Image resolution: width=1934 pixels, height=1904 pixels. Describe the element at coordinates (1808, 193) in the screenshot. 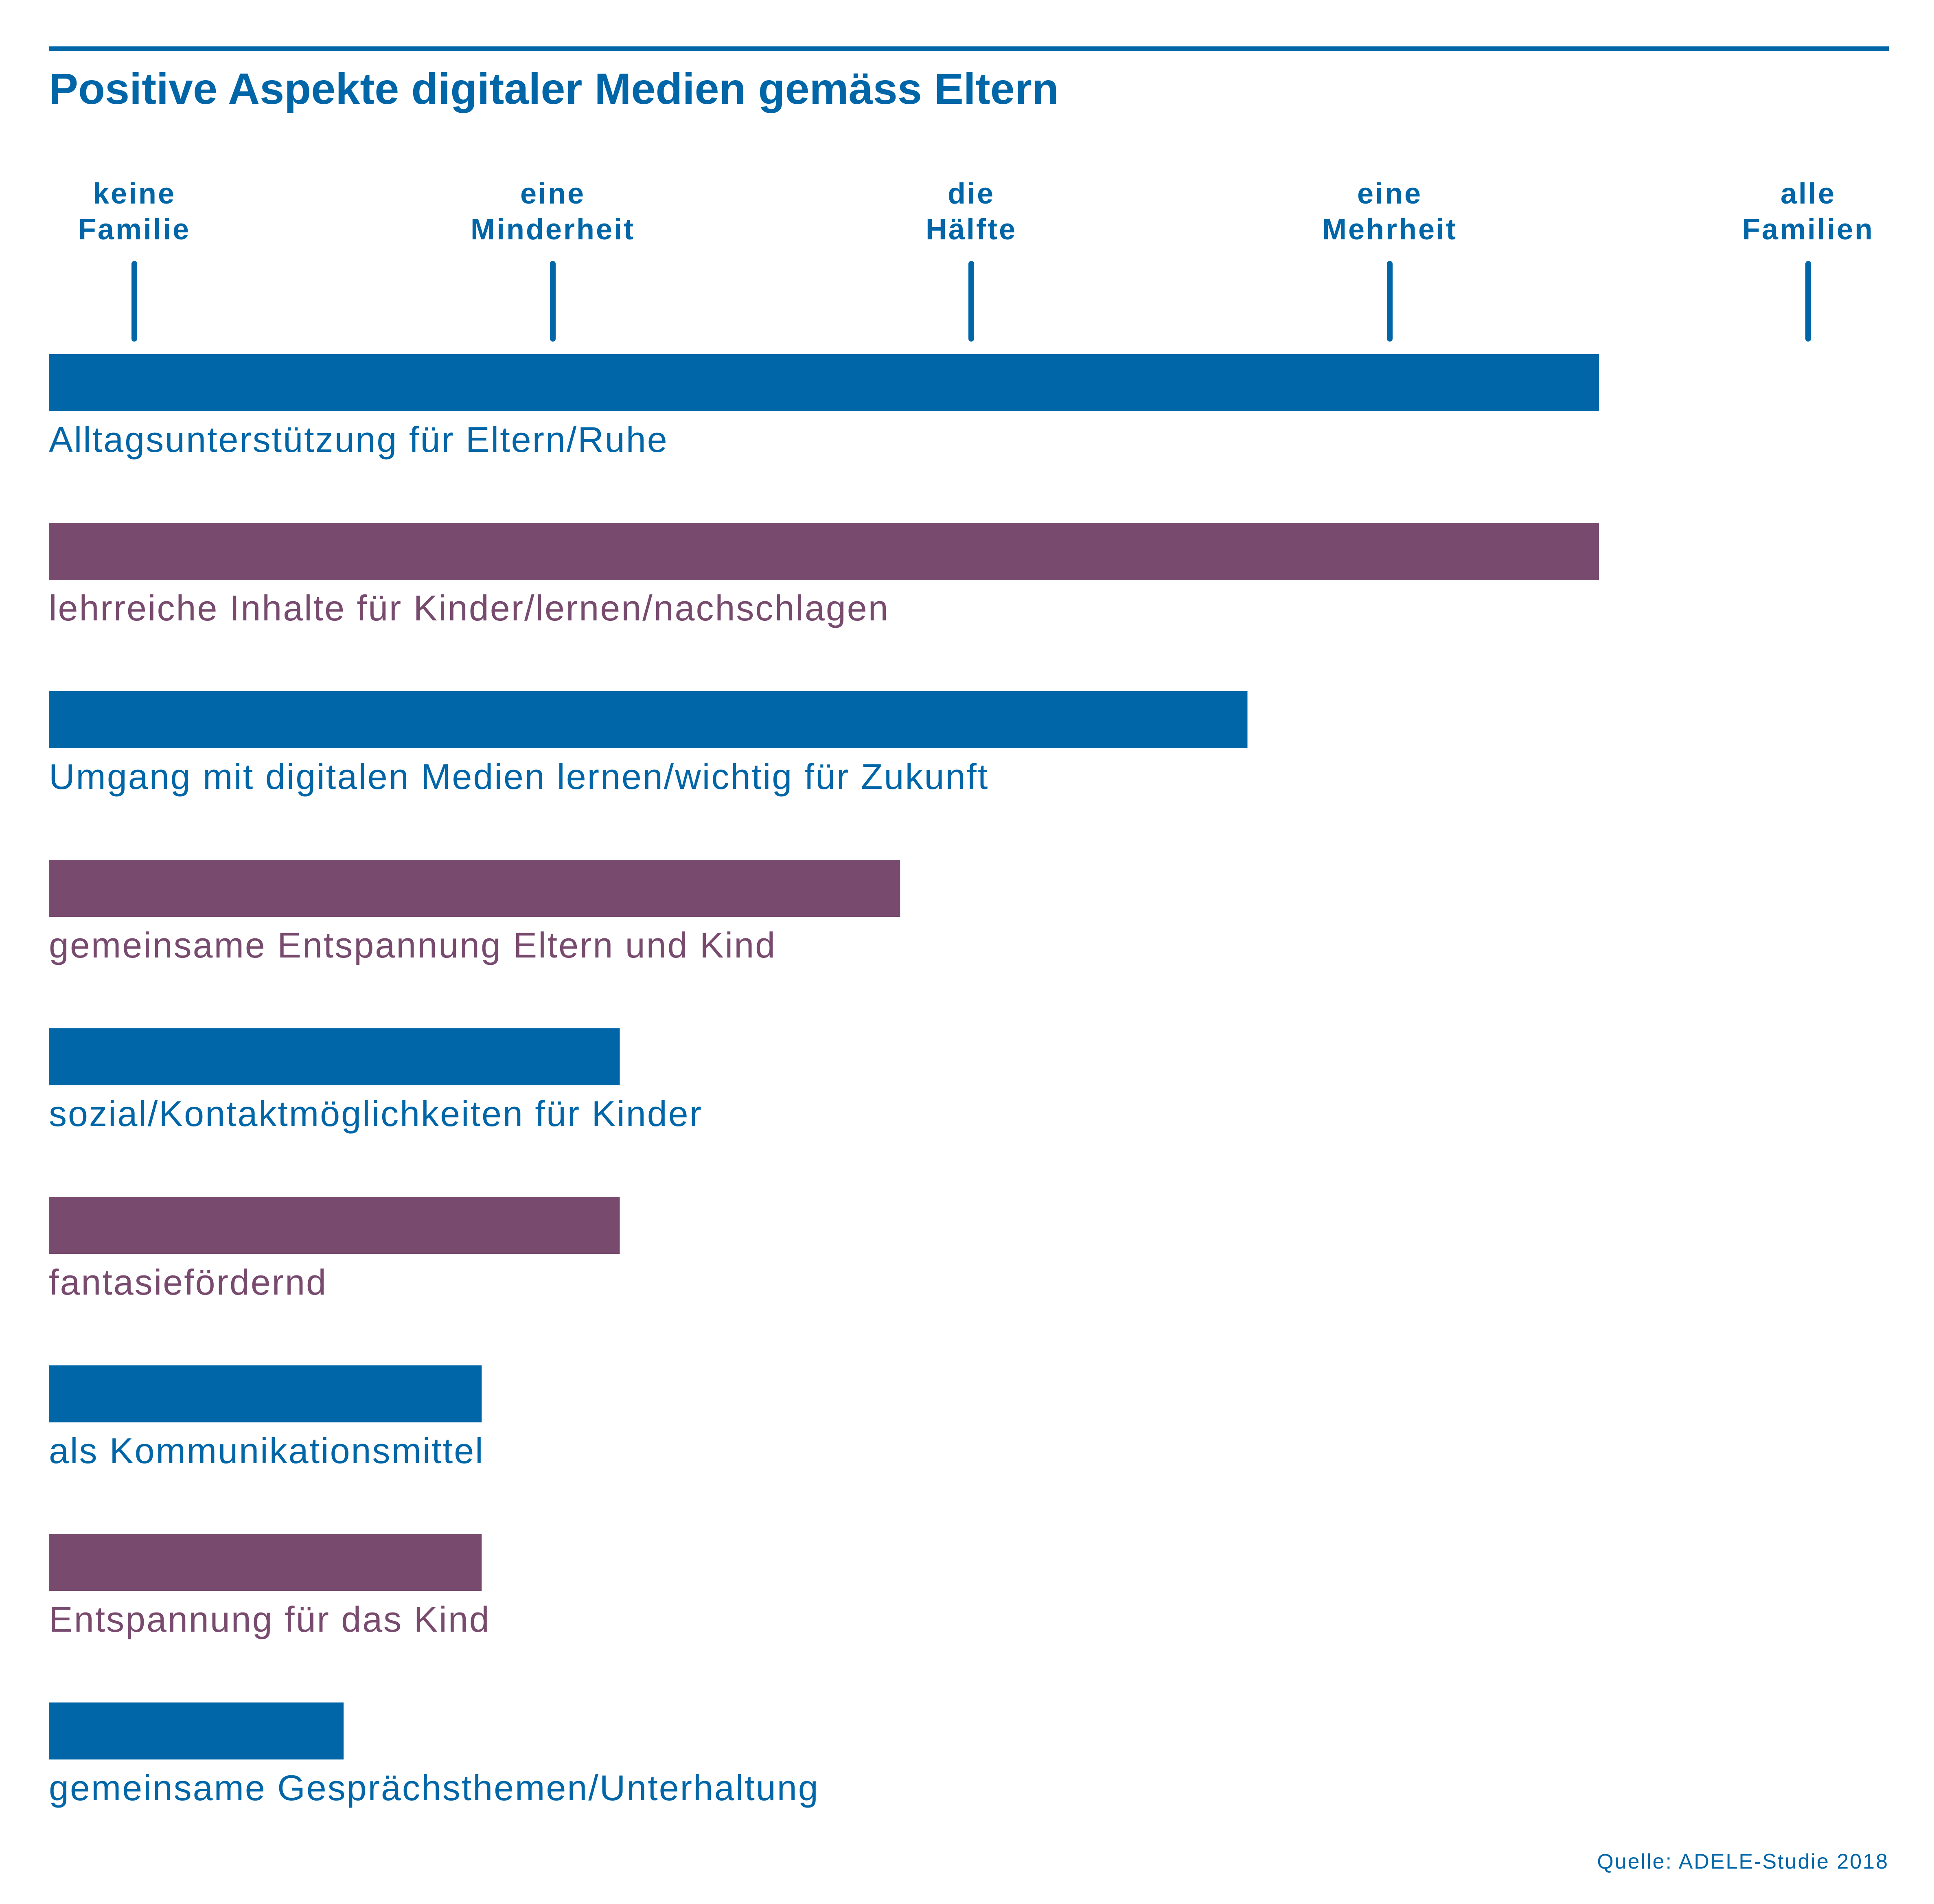

I see `scale-label-line: alle` at that location.